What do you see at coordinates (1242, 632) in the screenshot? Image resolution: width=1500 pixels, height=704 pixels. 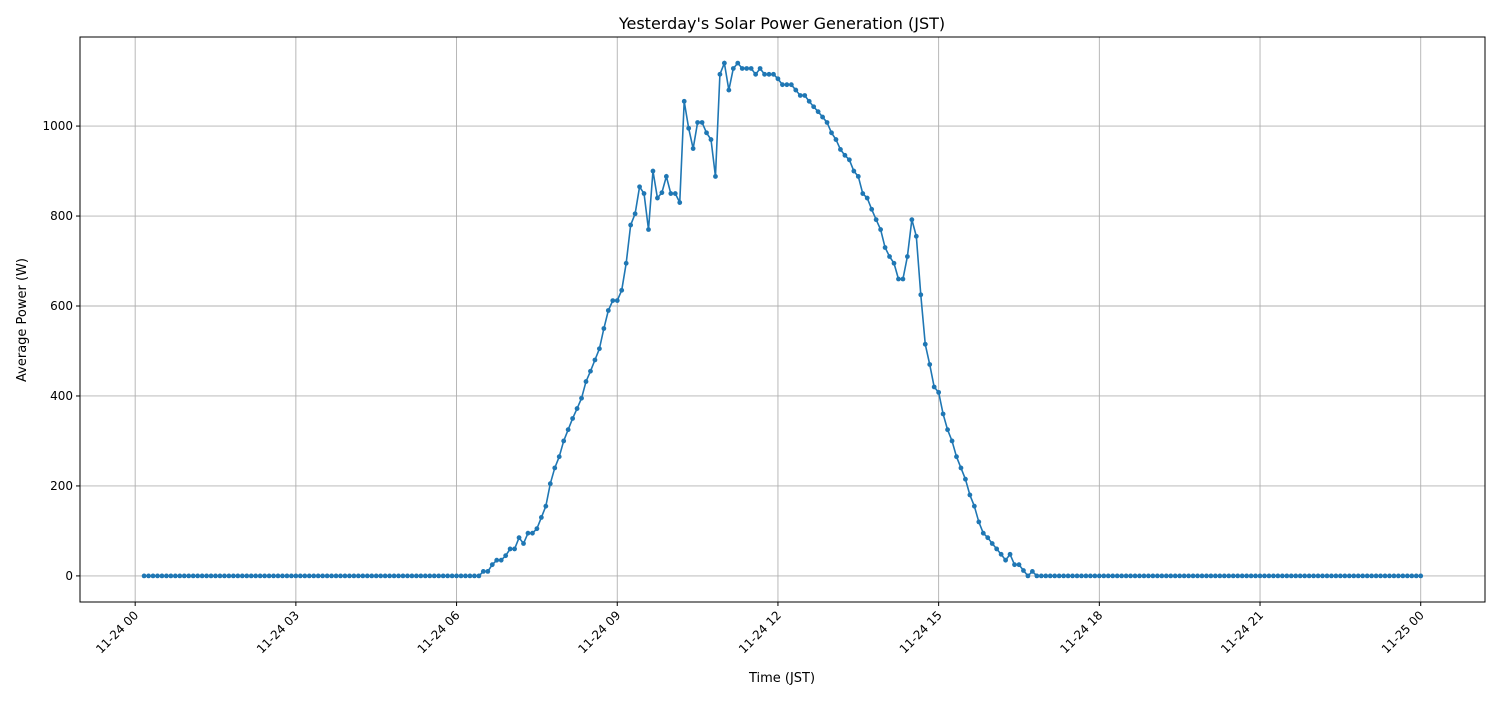 I see `x-tick-label: 11-24 21` at bounding box center [1242, 632].